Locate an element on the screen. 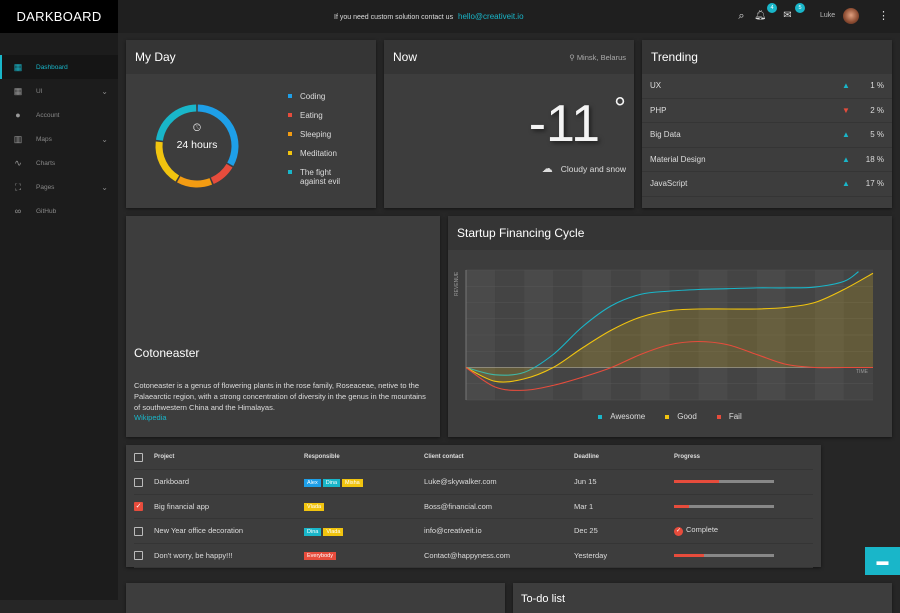 The width and height of the screenshot is (900, 613). clock-icon: 🕓︎ is located at coordinates (197, 128).